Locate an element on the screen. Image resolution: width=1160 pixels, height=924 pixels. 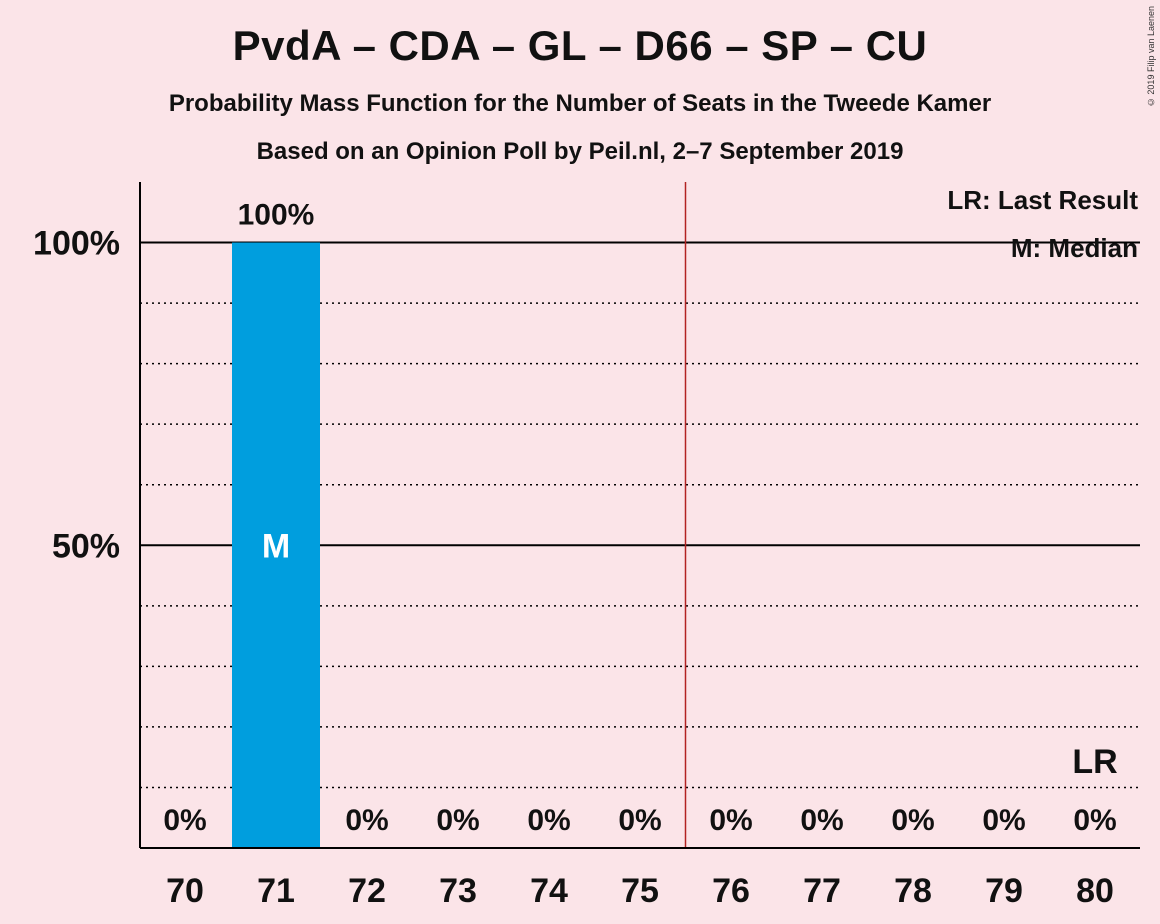
x-tick-label: 77 is located at coordinates (822, 891).